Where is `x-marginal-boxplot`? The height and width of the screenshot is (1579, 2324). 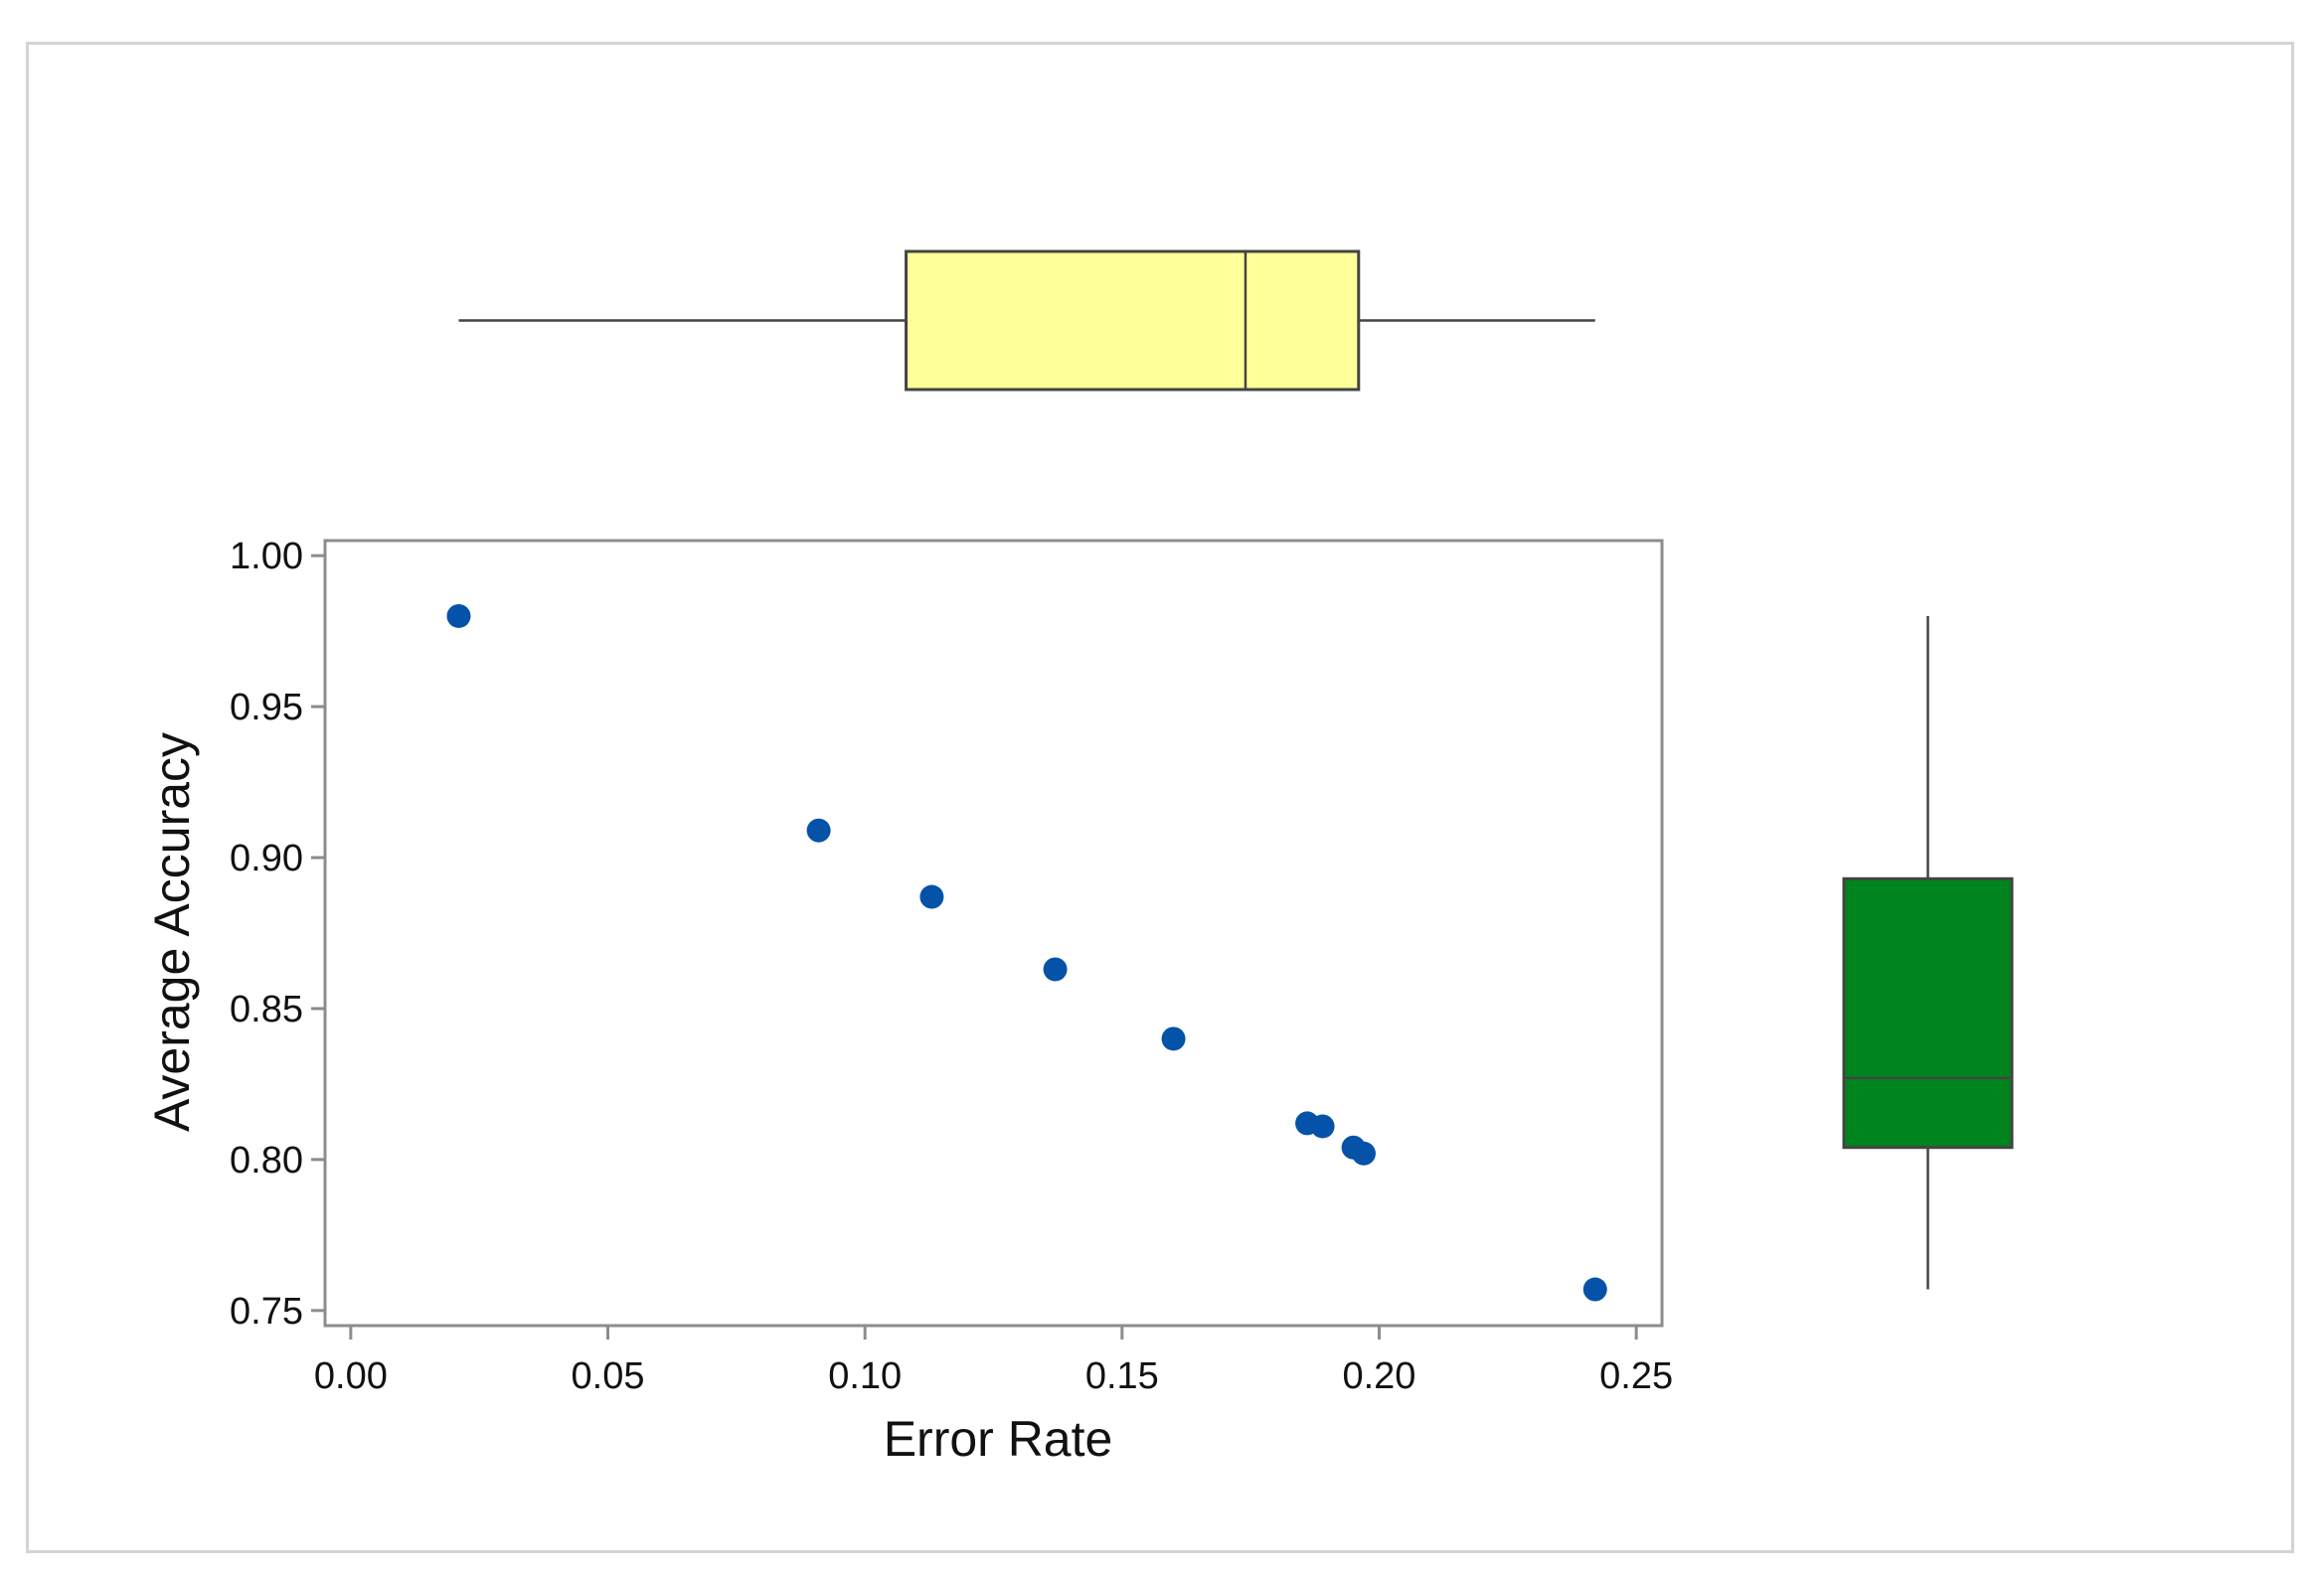
x-marginal-boxplot is located at coordinates (1026, 320).